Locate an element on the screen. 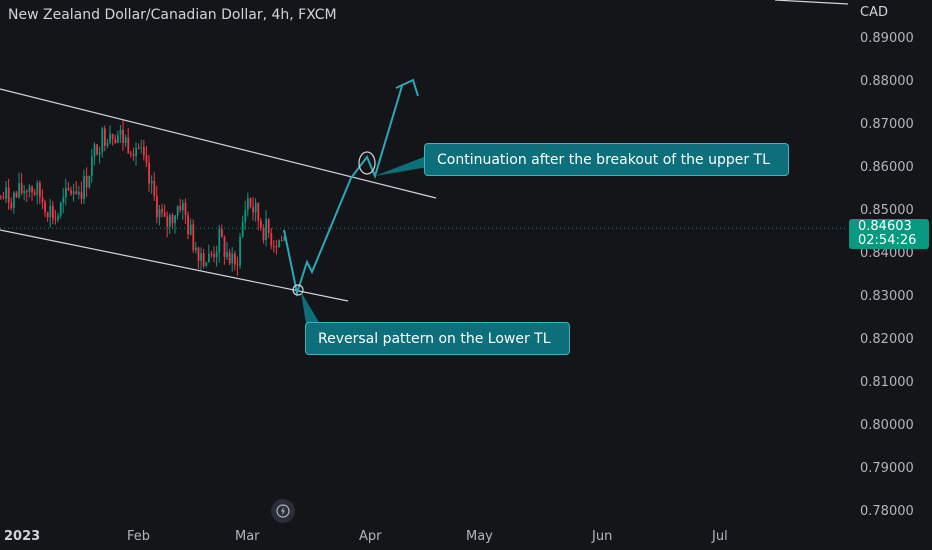  x-tick-label: Feb is located at coordinates (139, 536).